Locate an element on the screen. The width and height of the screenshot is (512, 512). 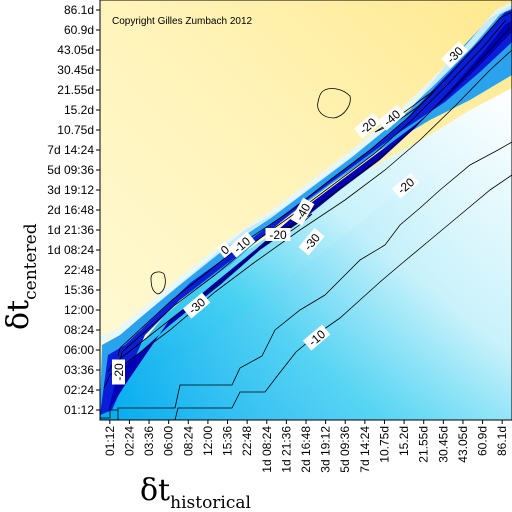
contour-label: 0 is located at coordinates (225, 250).